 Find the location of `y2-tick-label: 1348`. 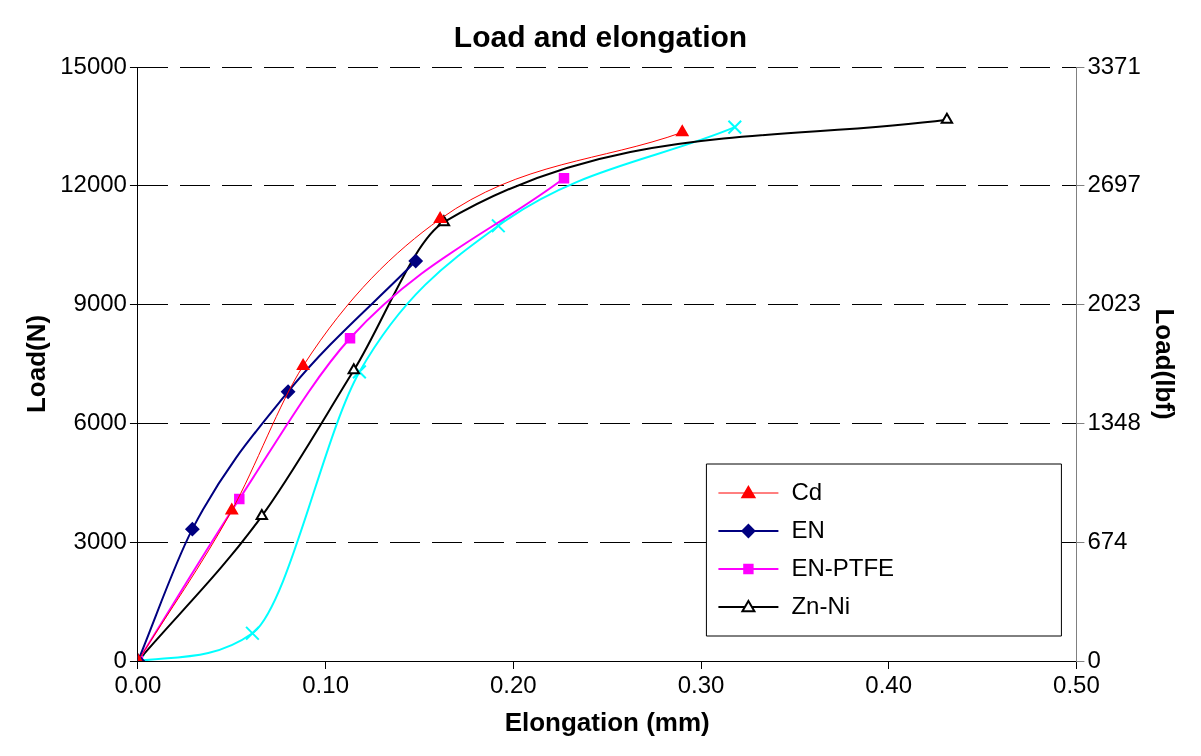

y2-tick-label: 1348 is located at coordinates (1114, 422).